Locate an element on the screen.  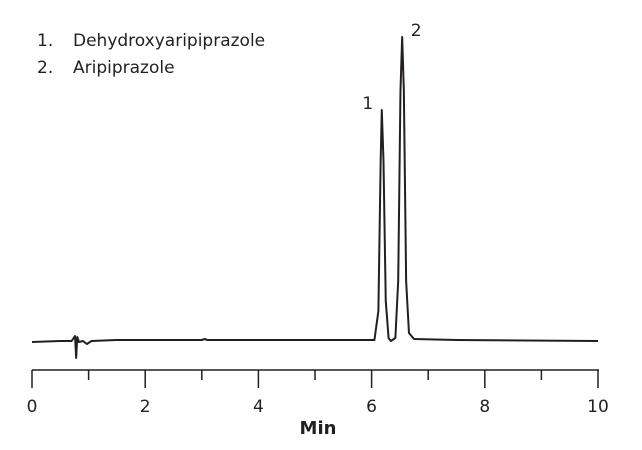
x-tick-label: 8 is located at coordinates (484, 407).